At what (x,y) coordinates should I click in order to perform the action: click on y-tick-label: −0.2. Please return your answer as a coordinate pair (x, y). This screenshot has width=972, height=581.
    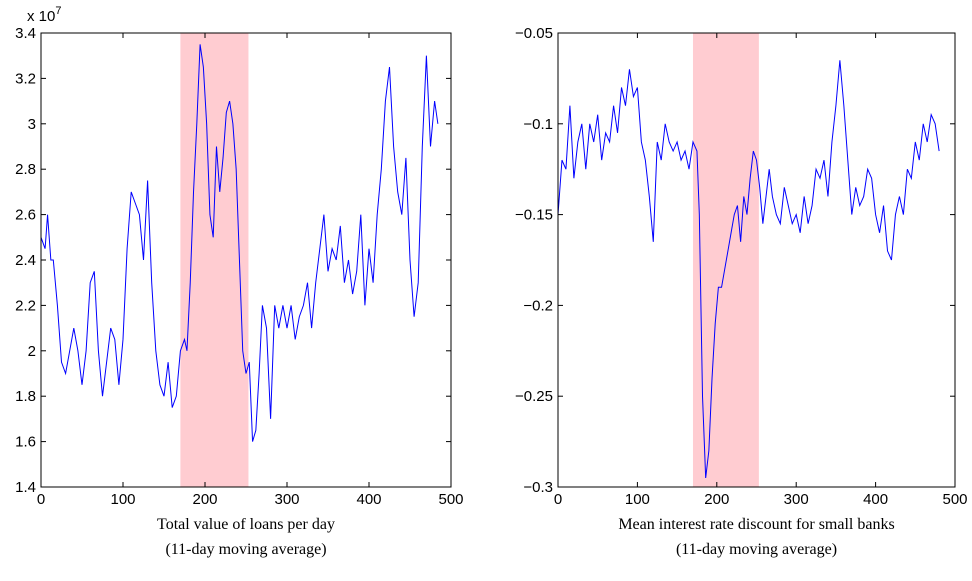
    Looking at the image, I should click on (538, 305).